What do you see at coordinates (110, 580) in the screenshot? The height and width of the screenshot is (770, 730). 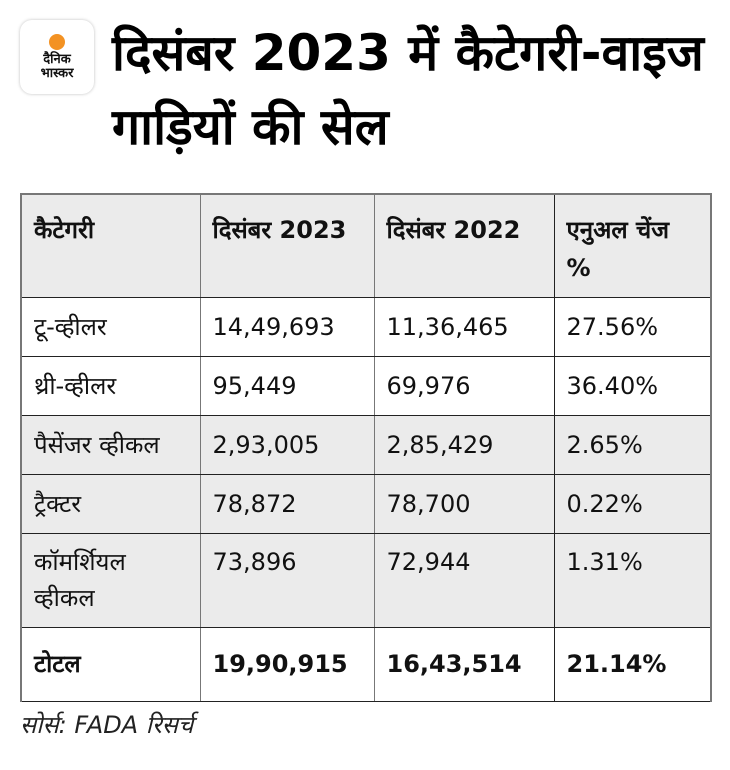 I see `cell-category: कॉमर्शियल व्हीकल` at bounding box center [110, 580].